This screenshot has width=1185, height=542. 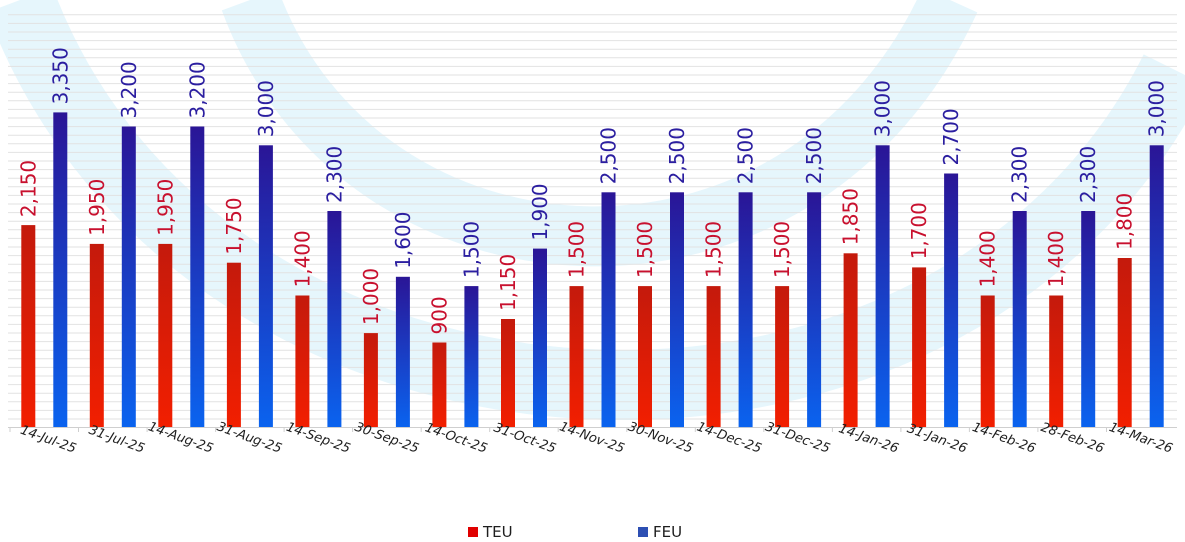 What do you see at coordinates (371, 296) in the screenshot?
I see `teu-data-label: 1,000` at bounding box center [371, 296].